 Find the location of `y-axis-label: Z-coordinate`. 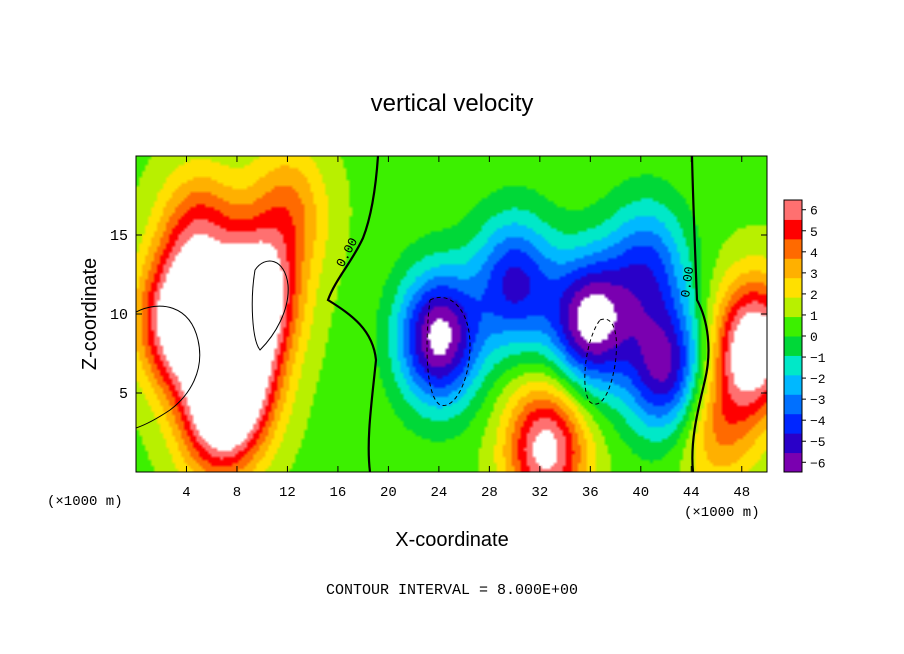

y-axis-label: Z-coordinate is located at coordinates (90, 314).